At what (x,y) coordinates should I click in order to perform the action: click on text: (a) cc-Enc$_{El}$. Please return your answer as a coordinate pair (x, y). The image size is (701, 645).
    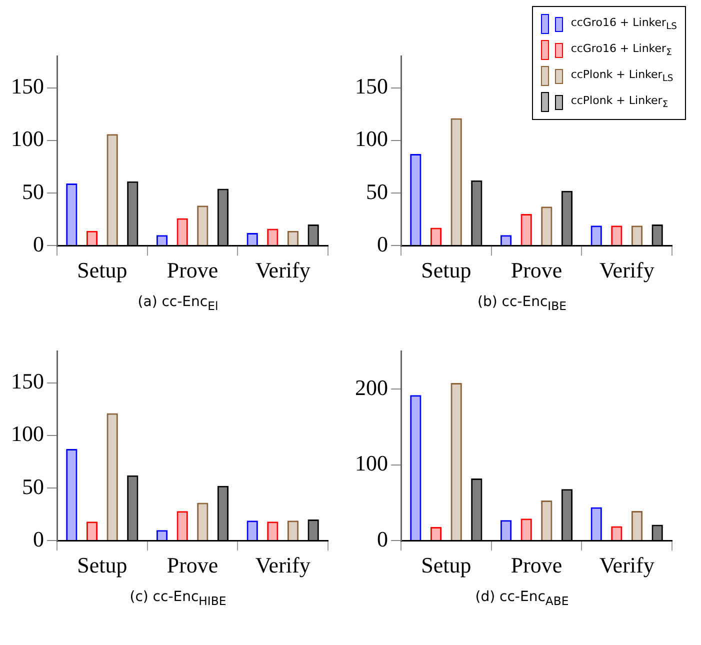
    Looking at the image, I should click on (178, 303).